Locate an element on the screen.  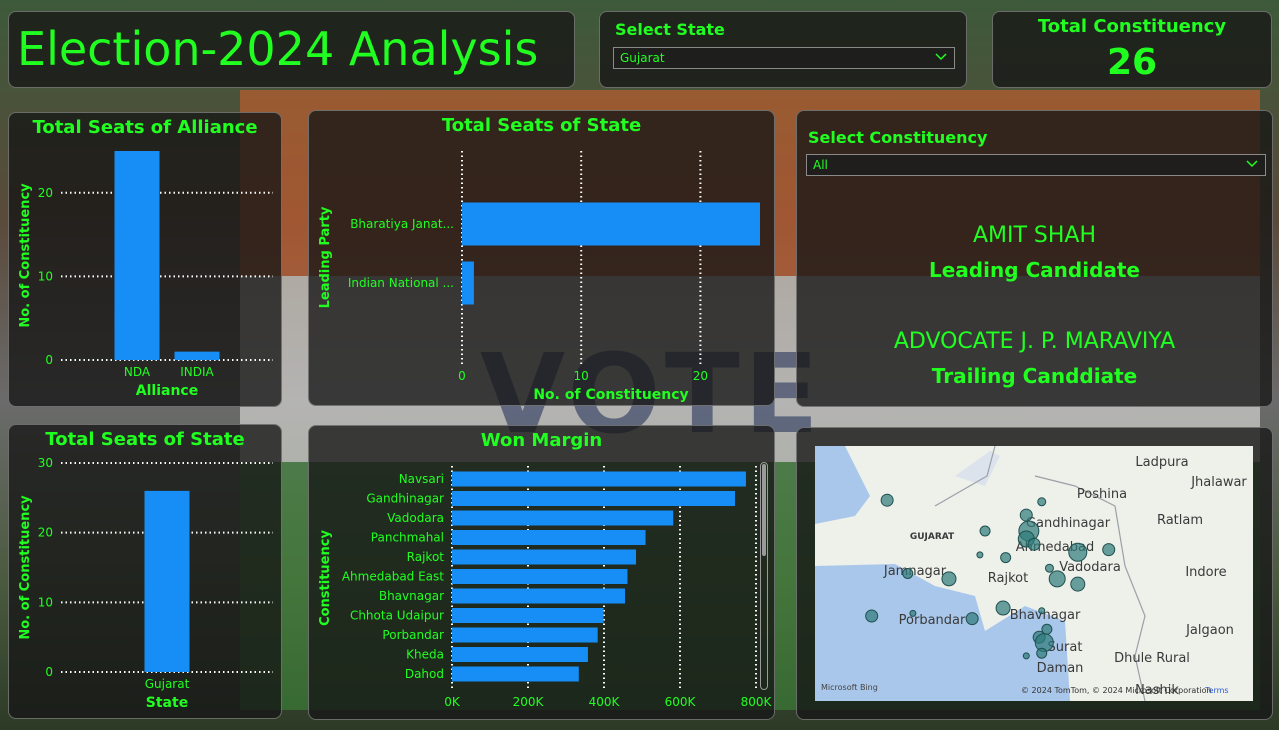
x-tick-label: 20 is located at coordinates (700, 376).